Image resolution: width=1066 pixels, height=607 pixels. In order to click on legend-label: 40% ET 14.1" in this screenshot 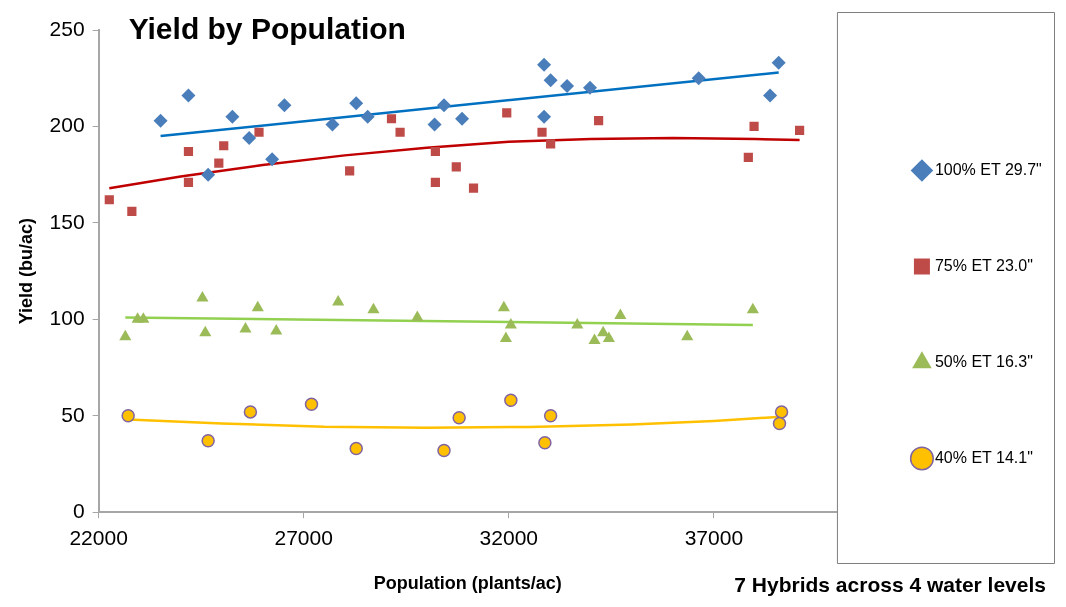, I will do `click(983, 457)`.